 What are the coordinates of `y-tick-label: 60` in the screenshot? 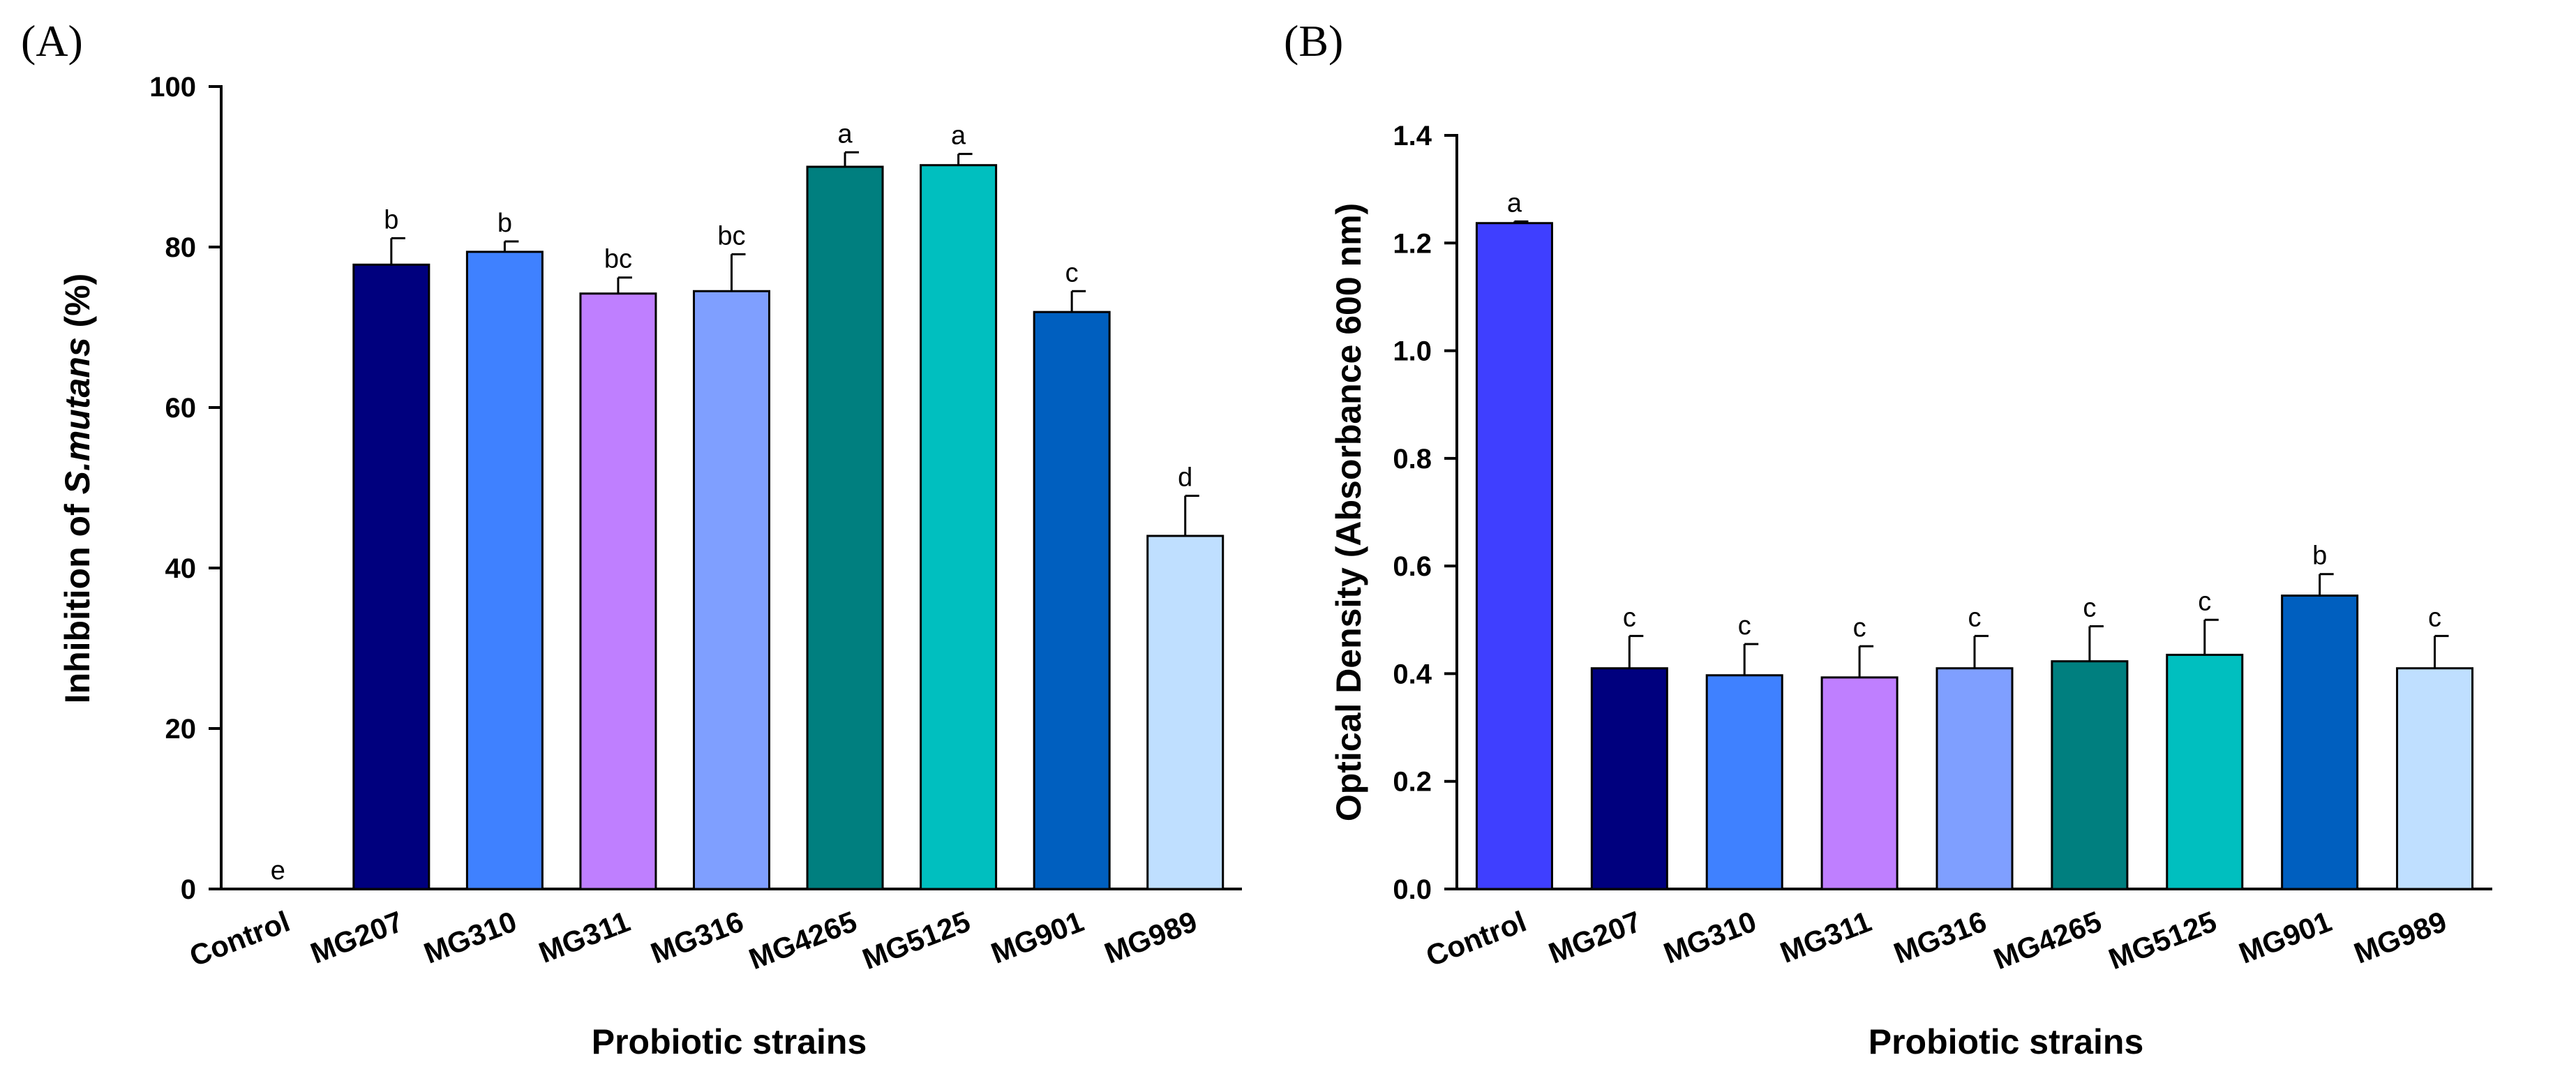 It's located at (181, 408).